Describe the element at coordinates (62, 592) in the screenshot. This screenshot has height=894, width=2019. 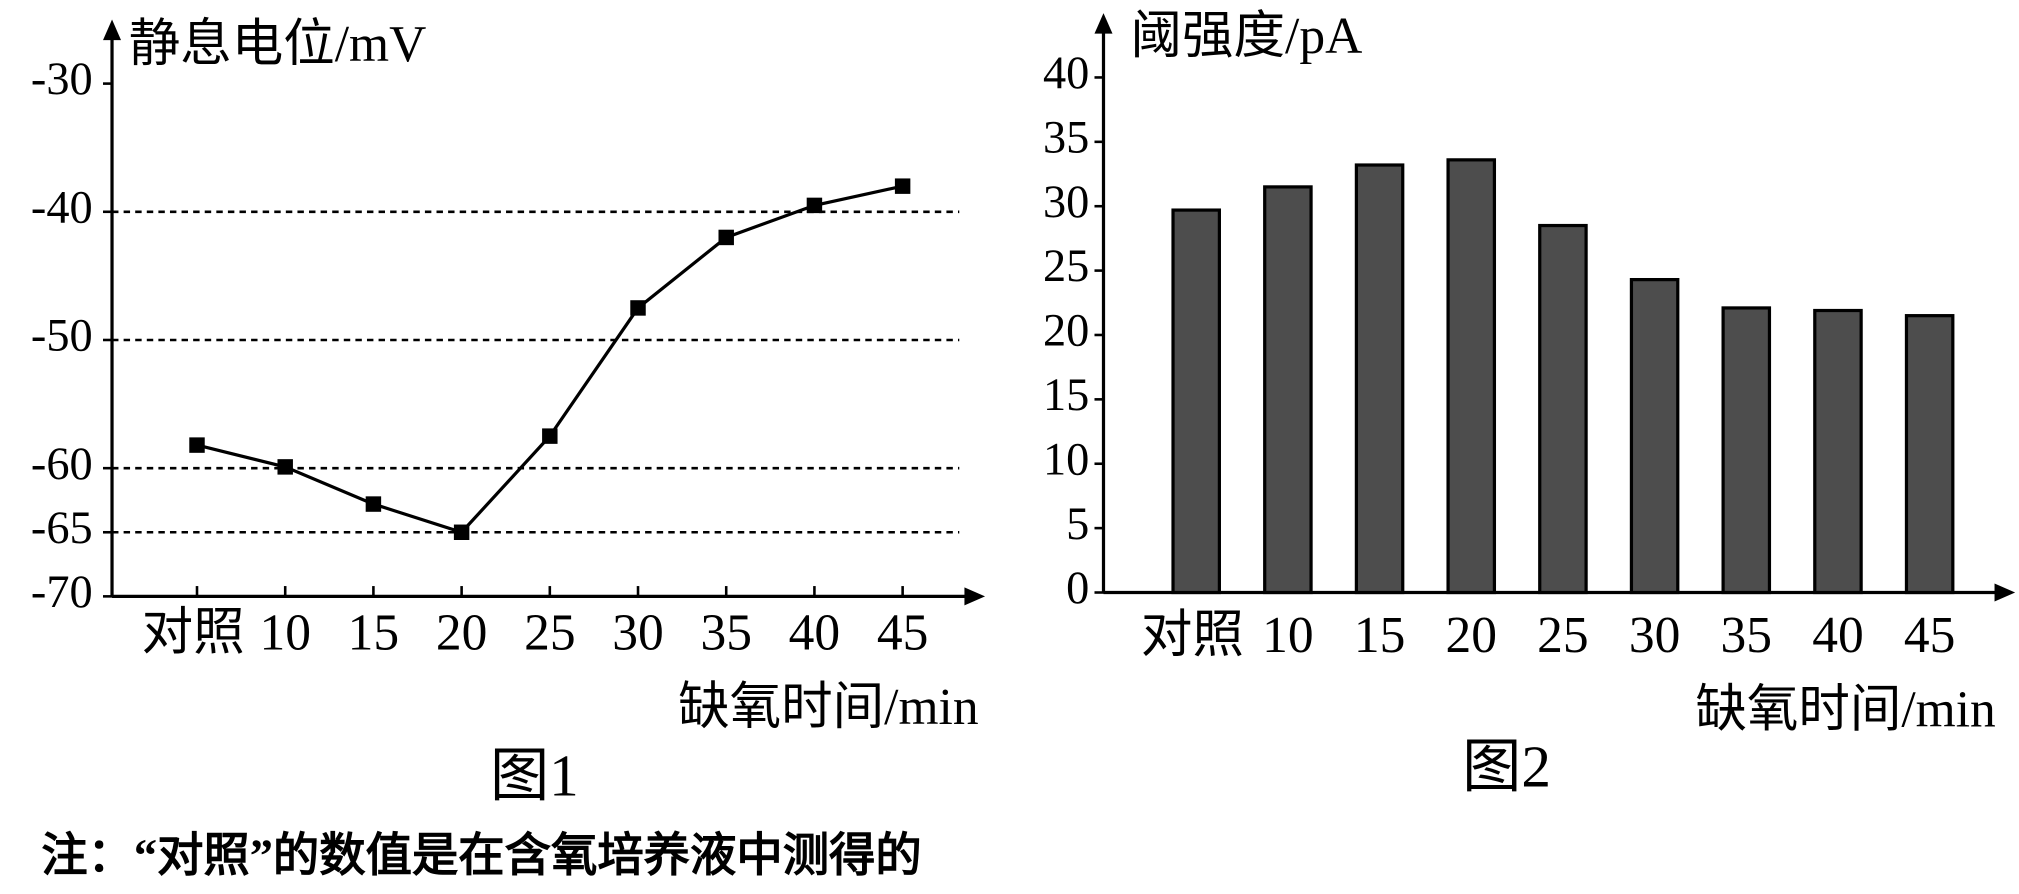
I see `y-tick-label: -70` at that location.